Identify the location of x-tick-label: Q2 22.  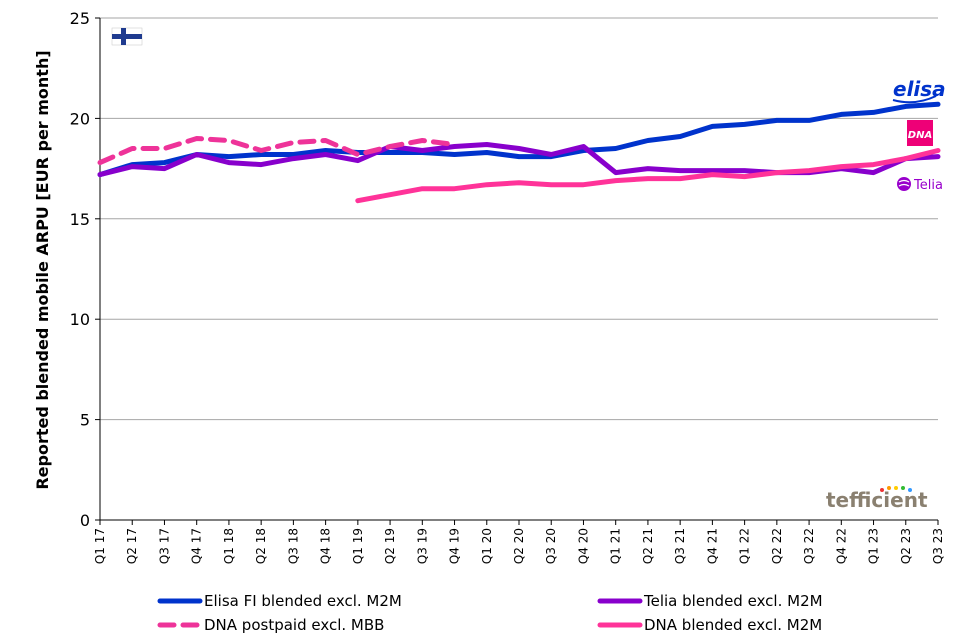
(777, 546).